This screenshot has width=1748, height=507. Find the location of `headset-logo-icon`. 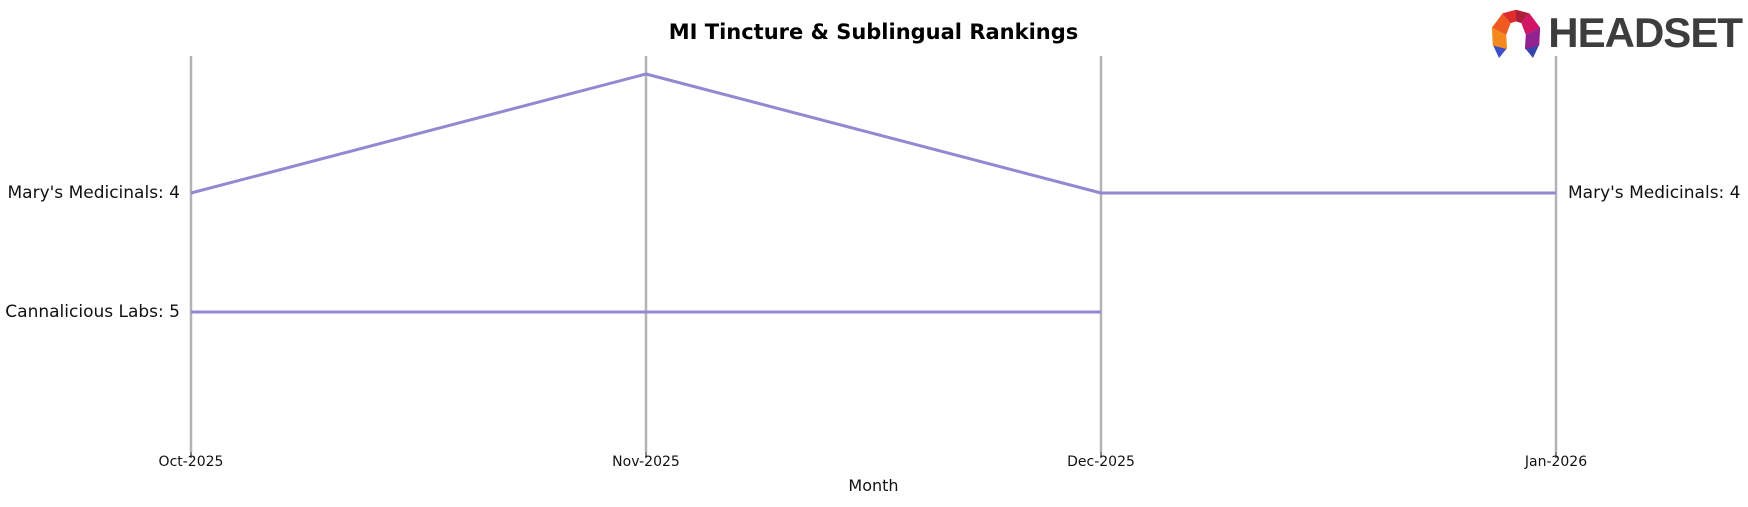

headset-logo-icon is located at coordinates (1516, 33).